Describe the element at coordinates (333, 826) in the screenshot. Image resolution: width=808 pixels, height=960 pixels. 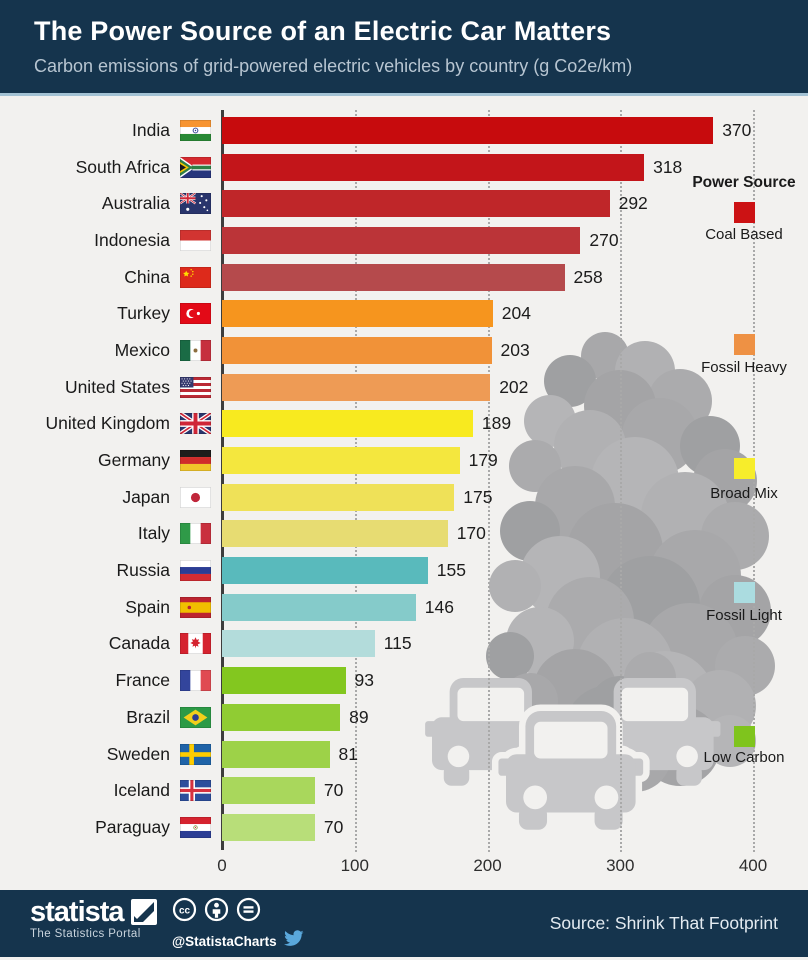
I see `value-label: 70` at that location.